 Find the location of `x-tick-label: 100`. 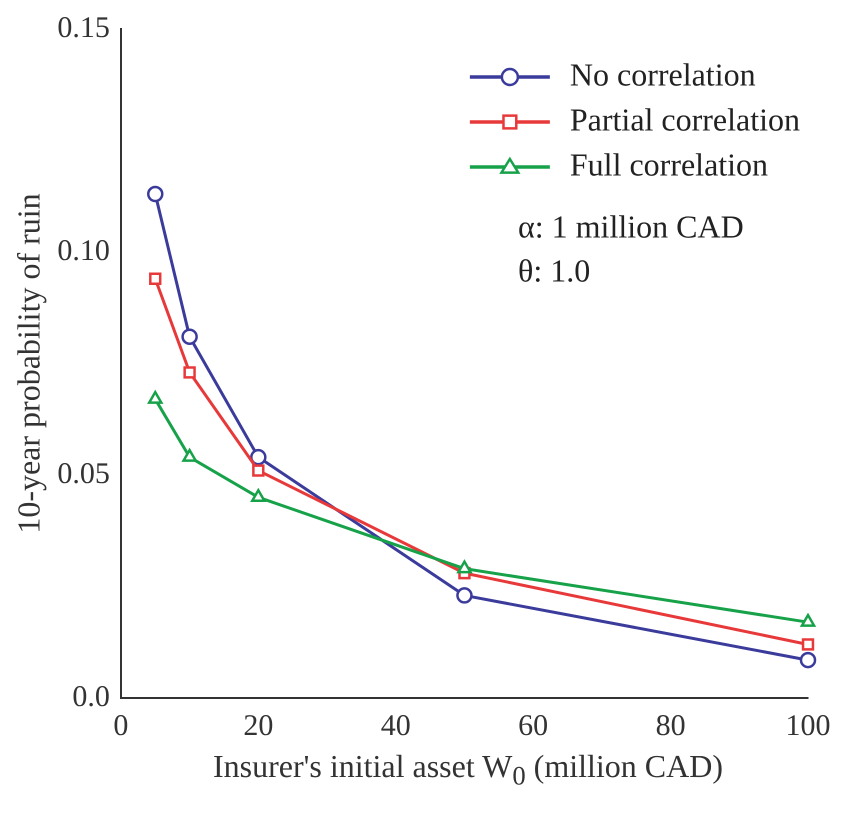

x-tick-label: 100 is located at coordinates (808, 725).